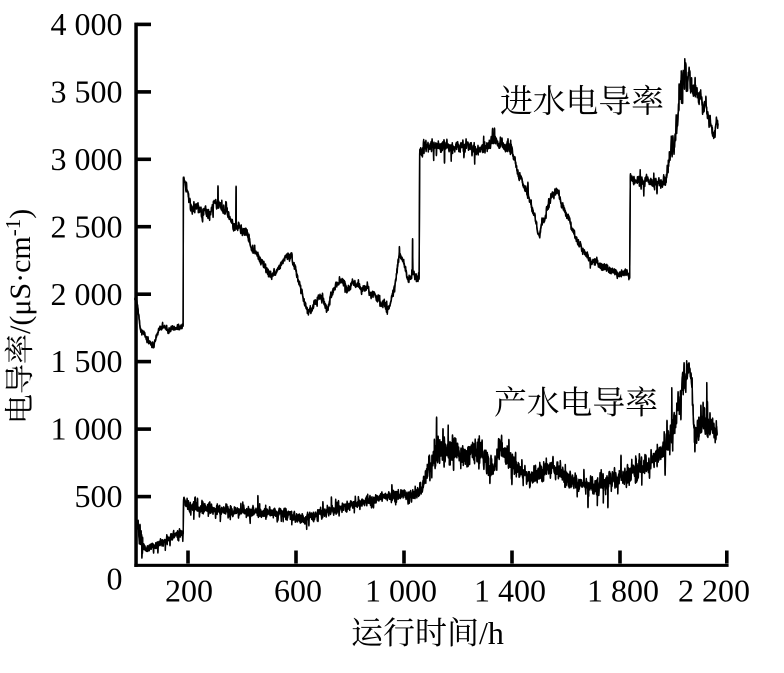  Describe the element at coordinates (87, 361) in the screenshot. I see `svg-text: 1 500` at that location.